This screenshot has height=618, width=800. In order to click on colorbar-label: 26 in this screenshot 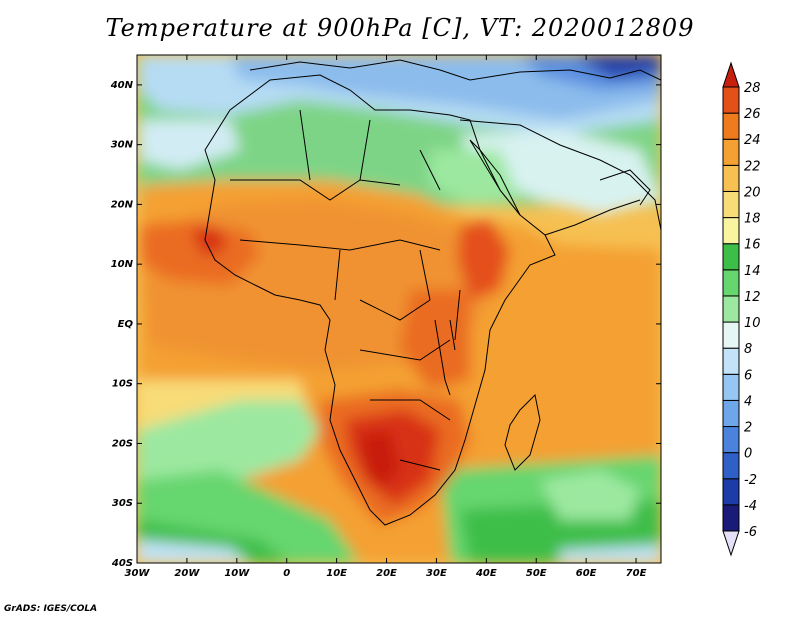, I will do `click(752, 114)`.